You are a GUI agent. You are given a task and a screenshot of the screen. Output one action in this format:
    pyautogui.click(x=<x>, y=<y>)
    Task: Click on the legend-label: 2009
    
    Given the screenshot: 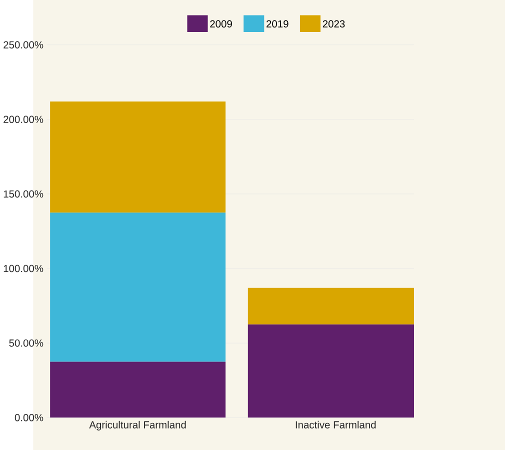 What is the action you would take?
    pyautogui.click(x=221, y=24)
    